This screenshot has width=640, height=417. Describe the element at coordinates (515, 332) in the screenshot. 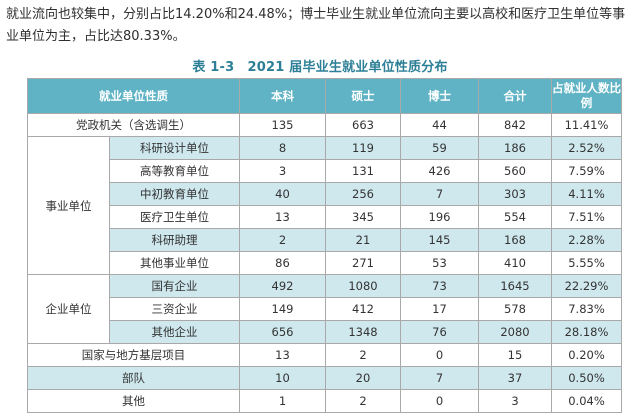

I see `cell-total: 2080` at that location.